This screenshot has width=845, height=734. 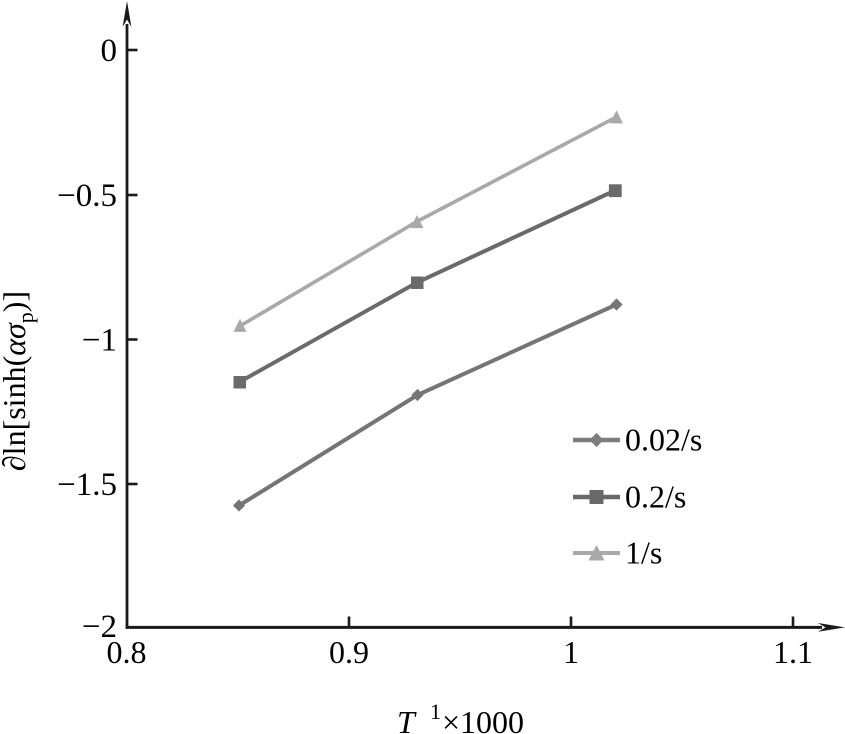 I want to click on svg-text: 1, so click(x=571, y=652).